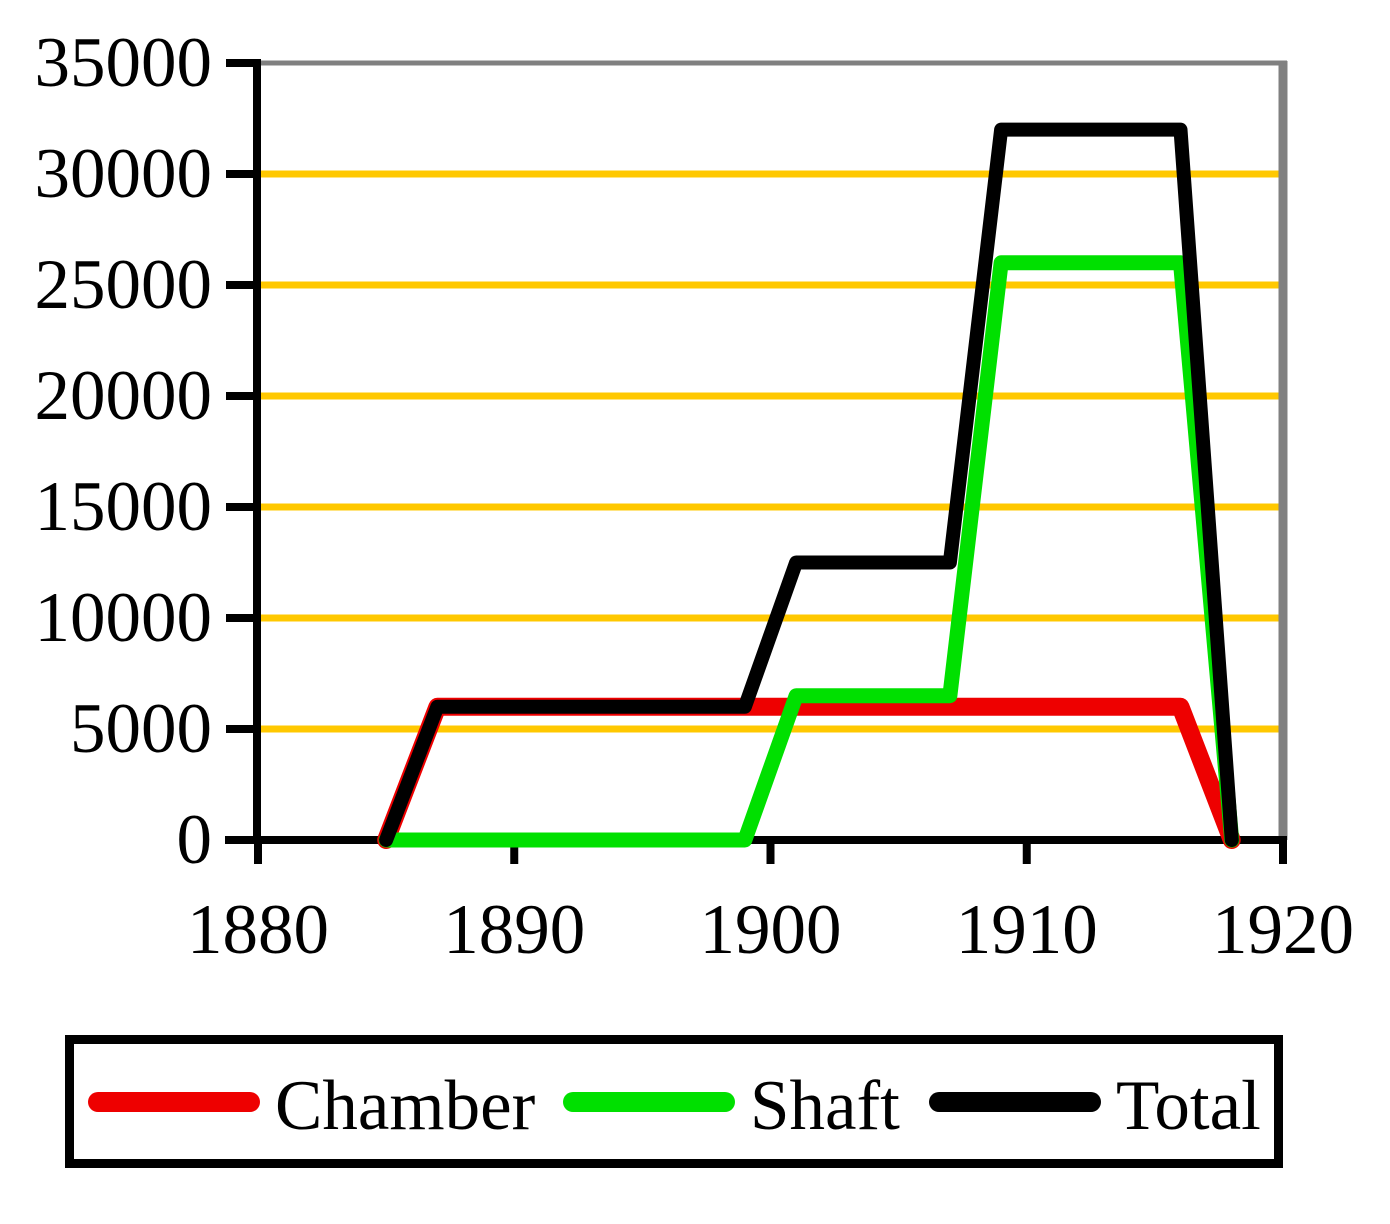  I want to click on y-axis-tick-label: 0, so click(194, 840).